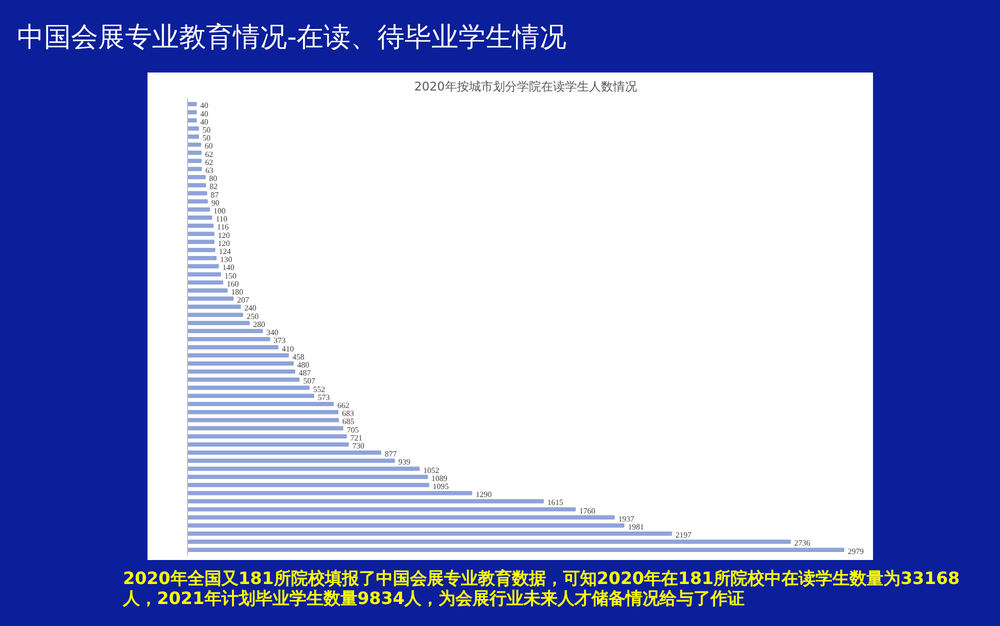 The height and width of the screenshot is (626, 1000). What do you see at coordinates (542, 589) in the screenshot?
I see `text: 2020年全国又181所院校填报了中国会展专业教育数据，可知2020年在181所院校中在读学生数量为33168人，2021年计划毕业学生数量9834人，为会展行业未来人才储备情况给与了作证` at bounding box center [542, 589].